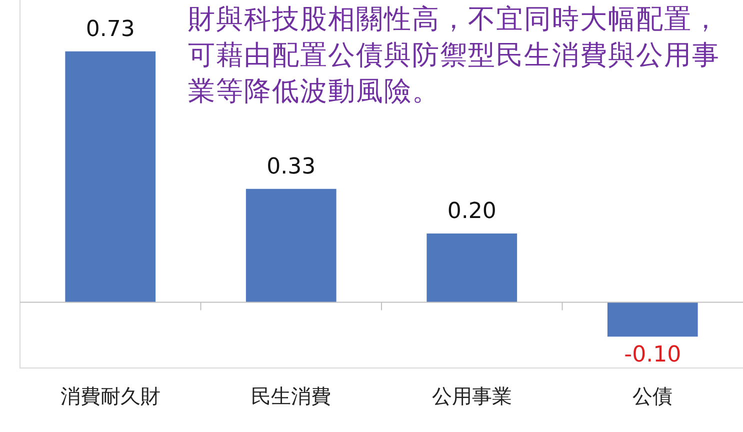 The image size is (743, 432). What do you see at coordinates (110, 396) in the screenshot?
I see `x-tick-label: 消費耐久財` at bounding box center [110, 396].